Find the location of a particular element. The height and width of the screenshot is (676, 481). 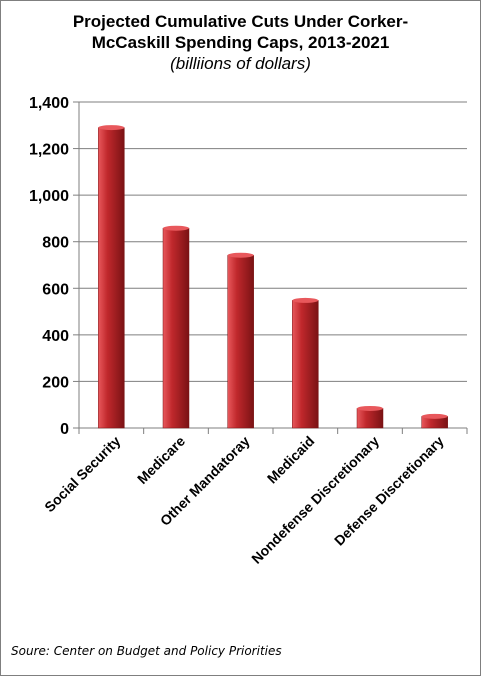

y-tick-label: 0 is located at coordinates (64, 429).